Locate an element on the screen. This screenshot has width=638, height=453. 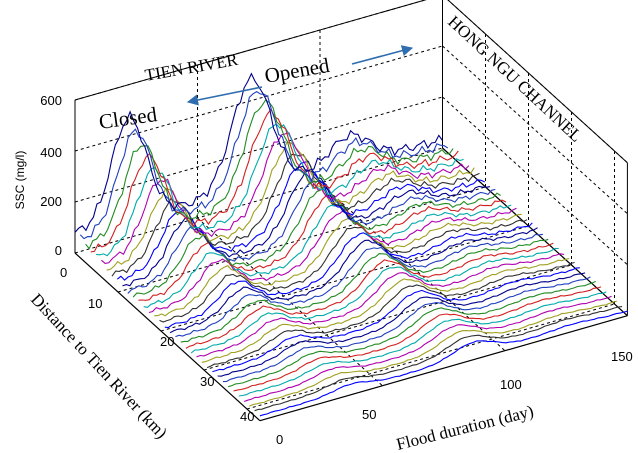
distance-tick-label: 0 is located at coordinates (63, 272).